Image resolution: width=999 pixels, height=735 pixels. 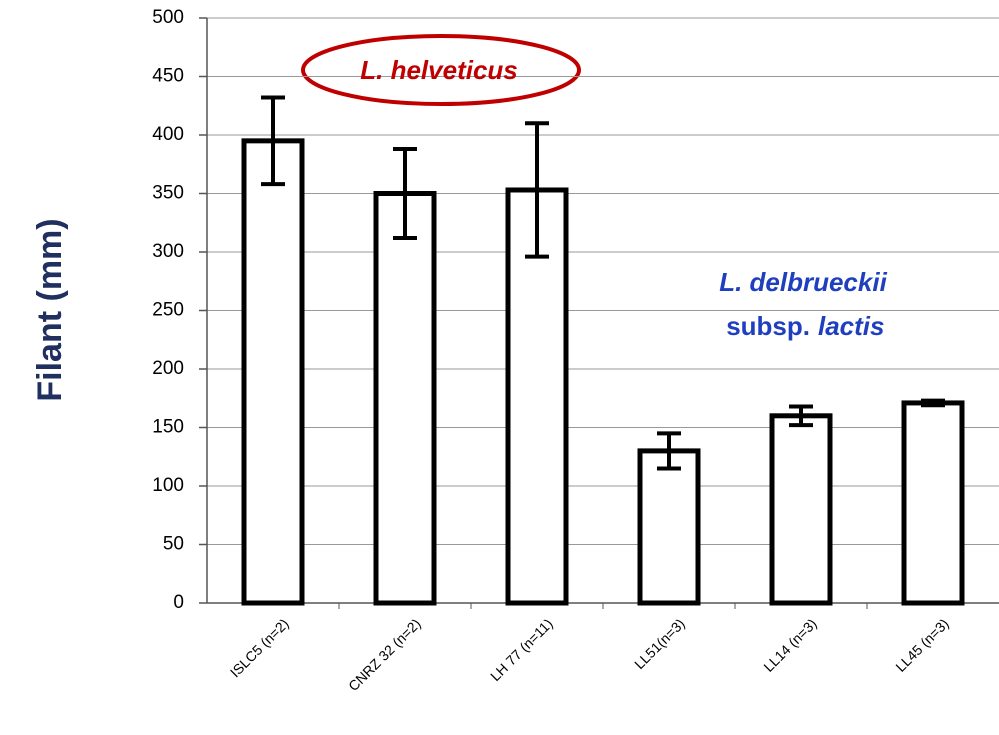 What do you see at coordinates (178, 602) in the screenshot?
I see `y-tick-label: 0` at bounding box center [178, 602].